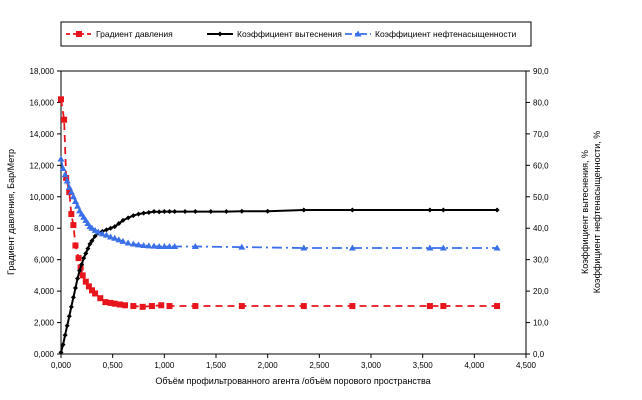 This screenshot has width=642, height=400. What do you see at coordinates (541, 323) in the screenshot?
I see `y-right-tick-label: 10,0` at bounding box center [541, 323].